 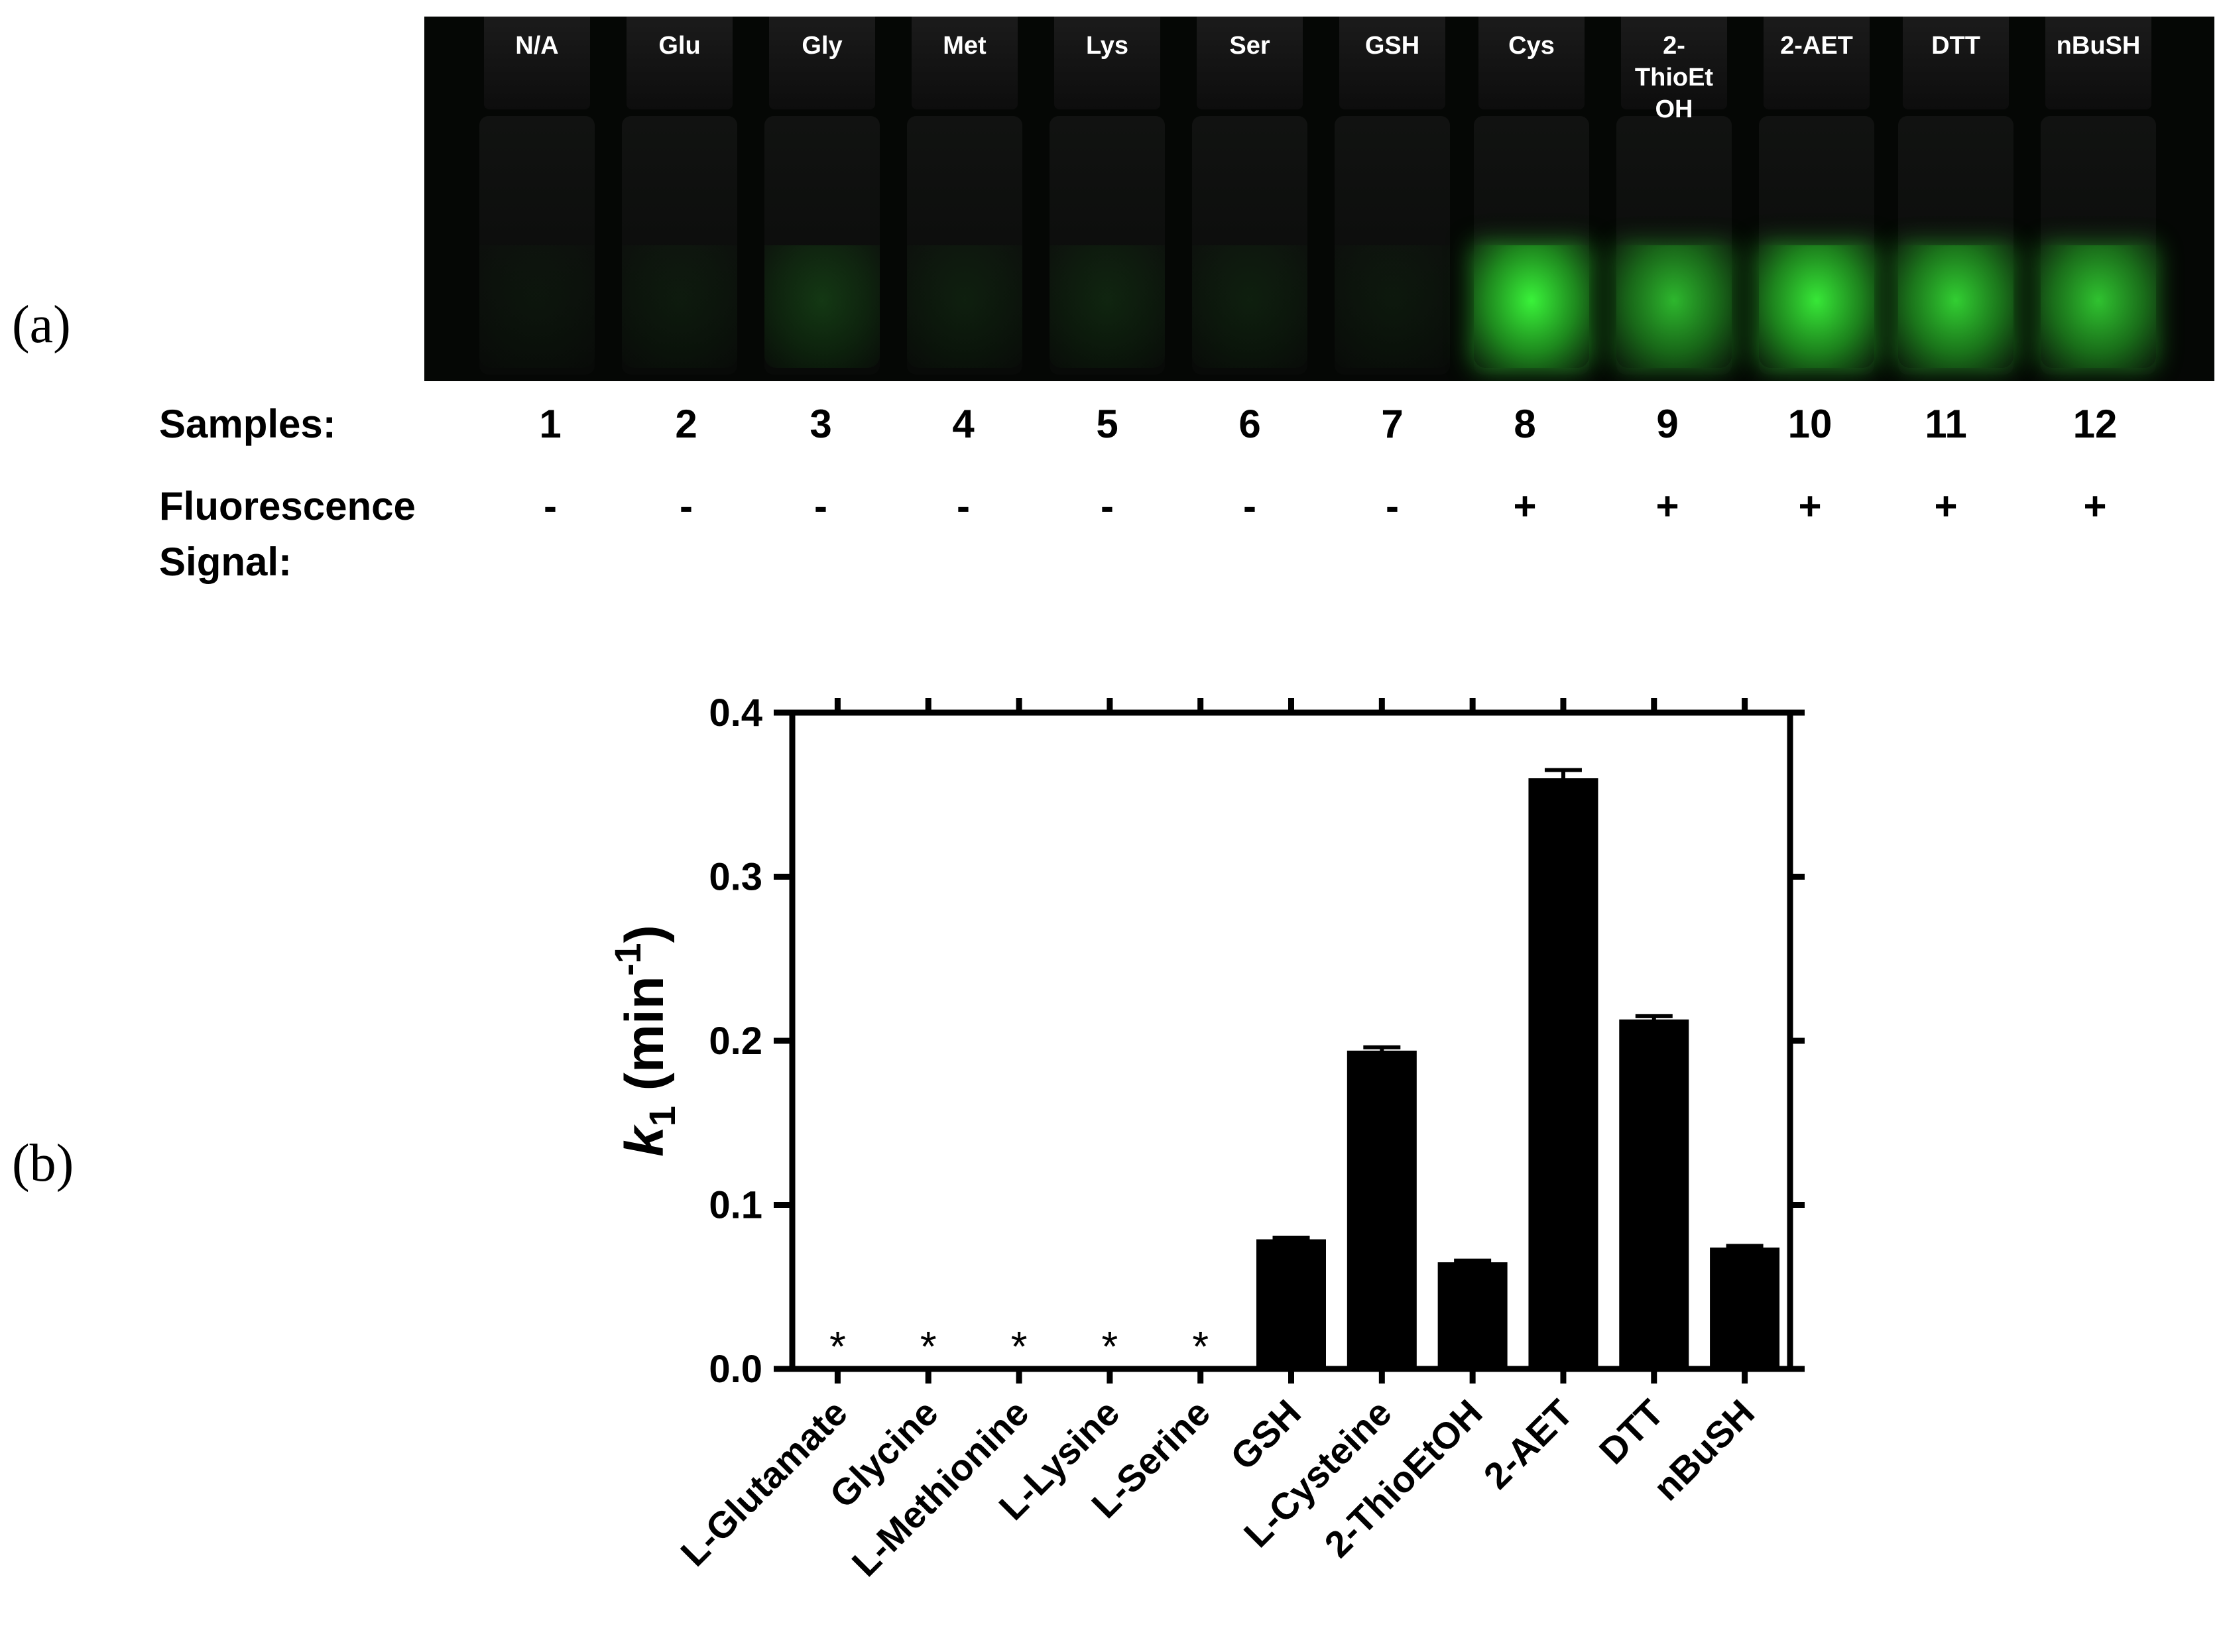 What do you see at coordinates (1654, 1194) in the screenshot?
I see `bar-dtt` at bounding box center [1654, 1194].